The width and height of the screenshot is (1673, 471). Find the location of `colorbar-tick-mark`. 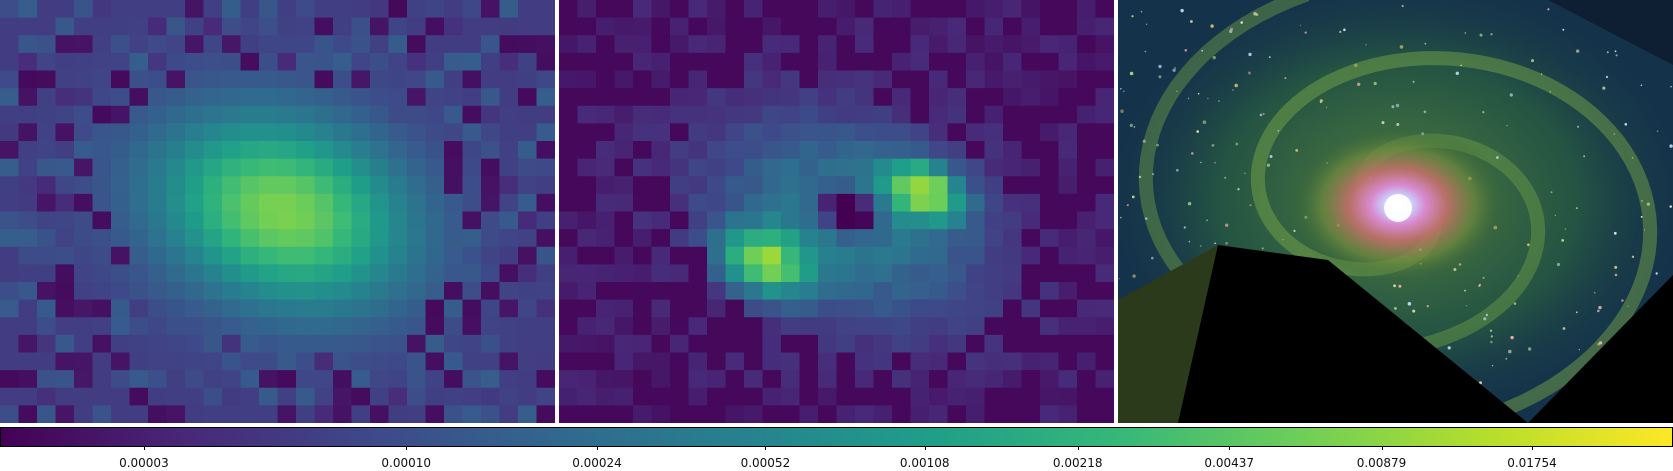

colorbar-tick-mark is located at coordinates (925, 448).